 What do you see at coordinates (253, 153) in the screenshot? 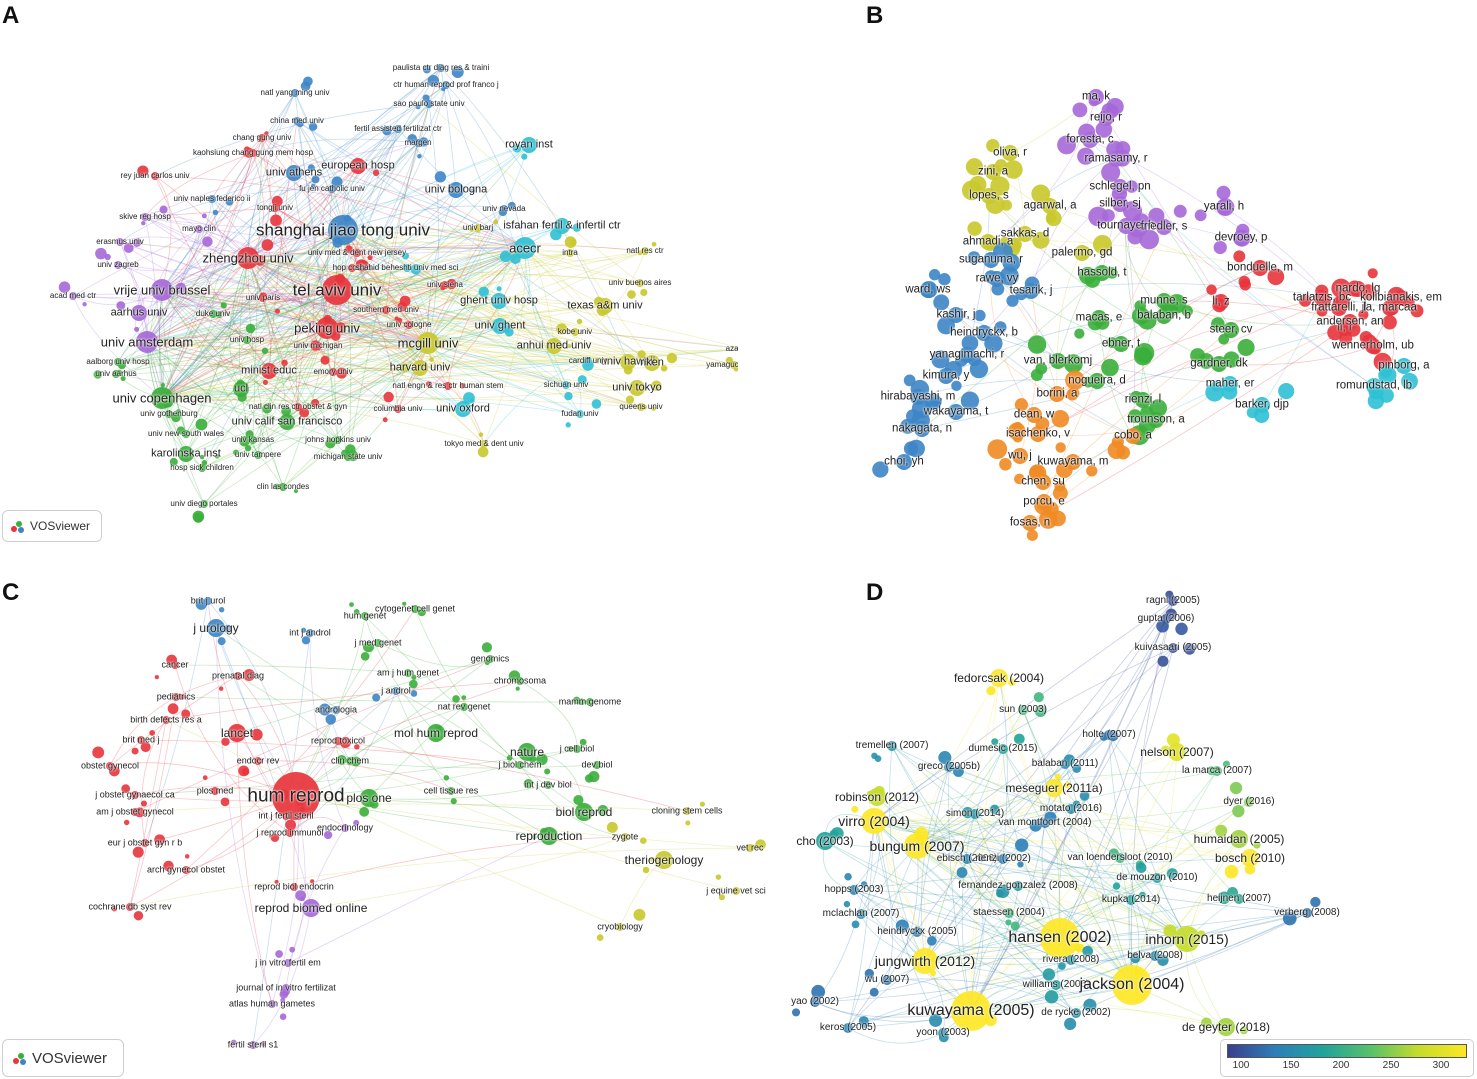
I see `node-kaohsiung-chang-gung-mem-hosp` at bounding box center [253, 153].